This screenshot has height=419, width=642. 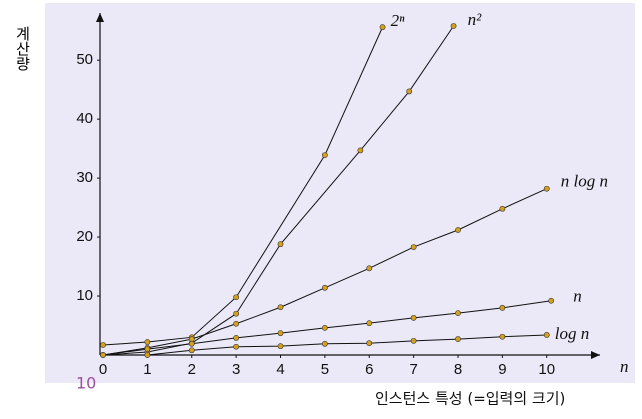 I want to click on series-label: n, so click(x=577, y=296).